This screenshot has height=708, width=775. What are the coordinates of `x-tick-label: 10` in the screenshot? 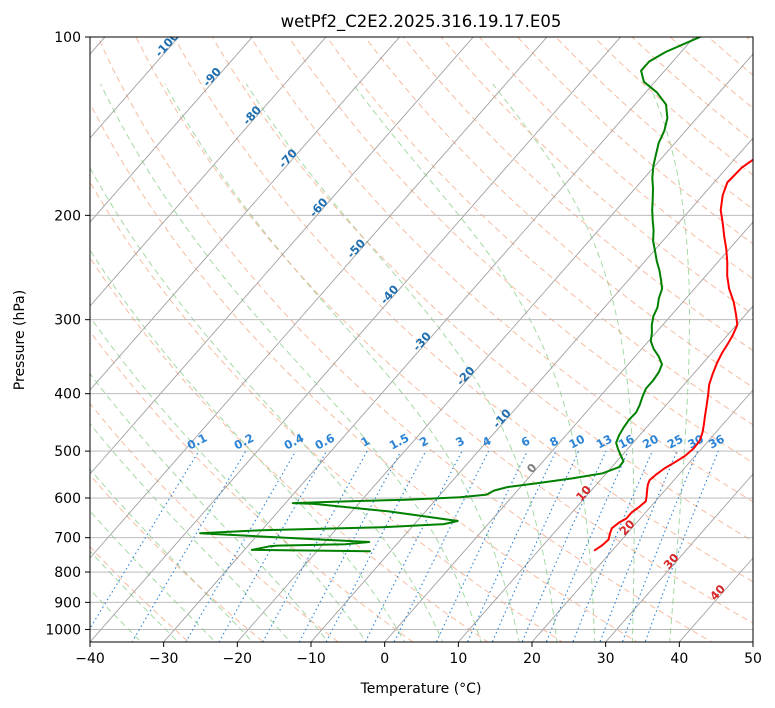 It's located at (458, 659).